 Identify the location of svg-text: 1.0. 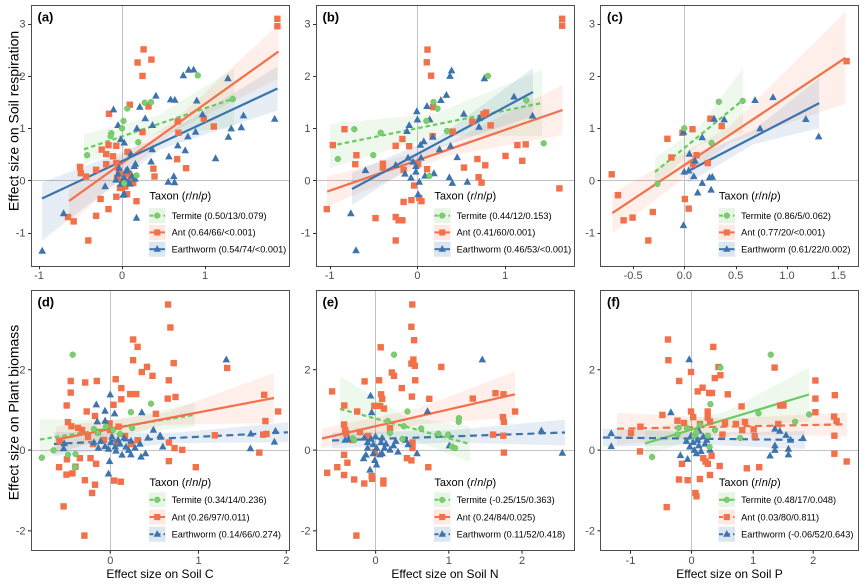
(786, 276).